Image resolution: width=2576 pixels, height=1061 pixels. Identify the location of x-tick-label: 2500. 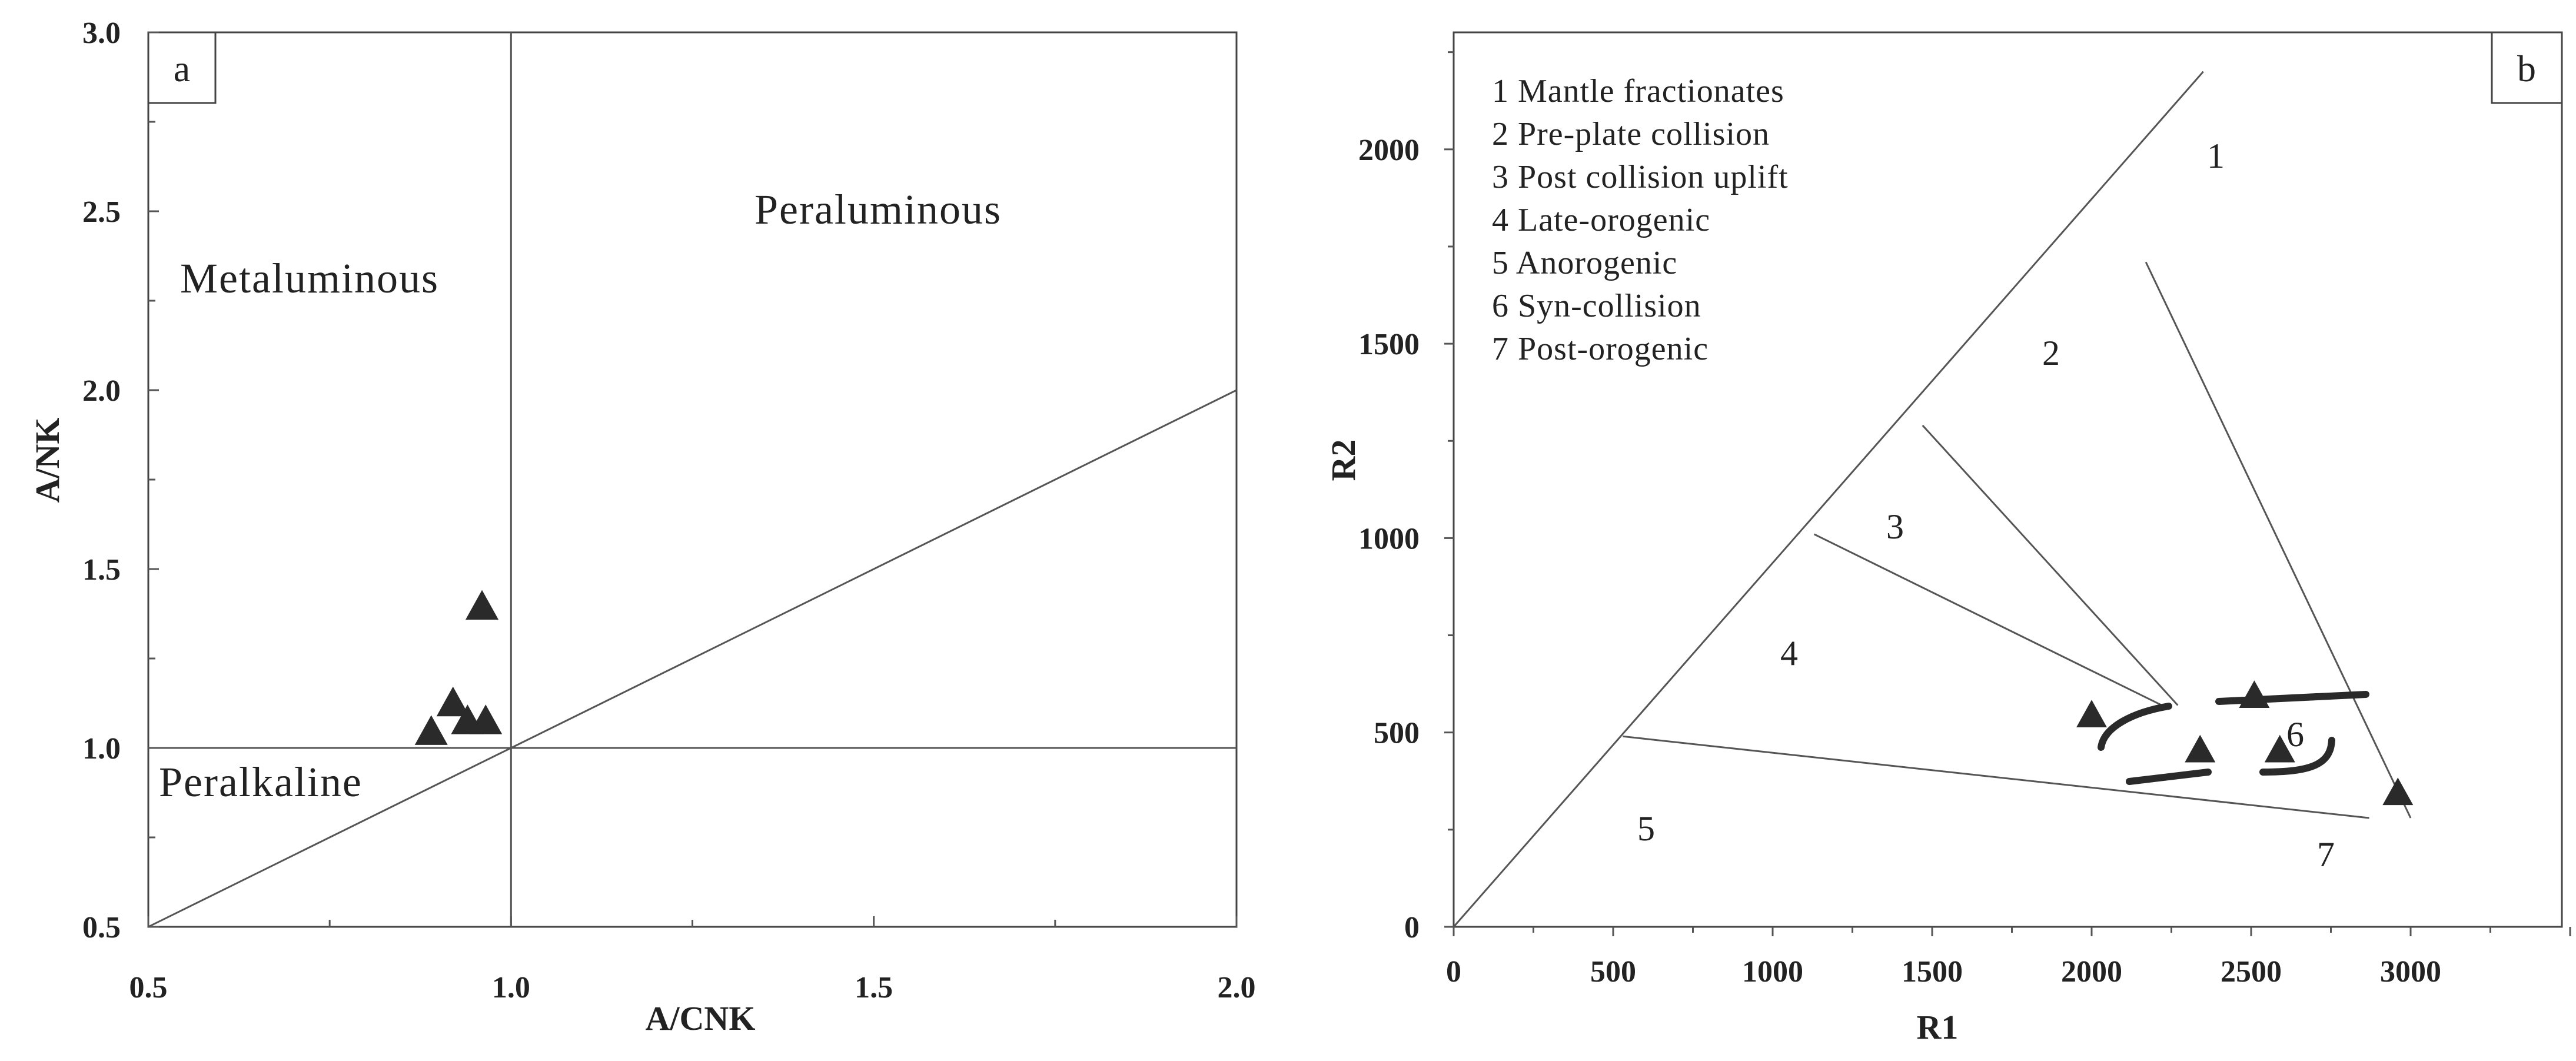
(2251, 972).